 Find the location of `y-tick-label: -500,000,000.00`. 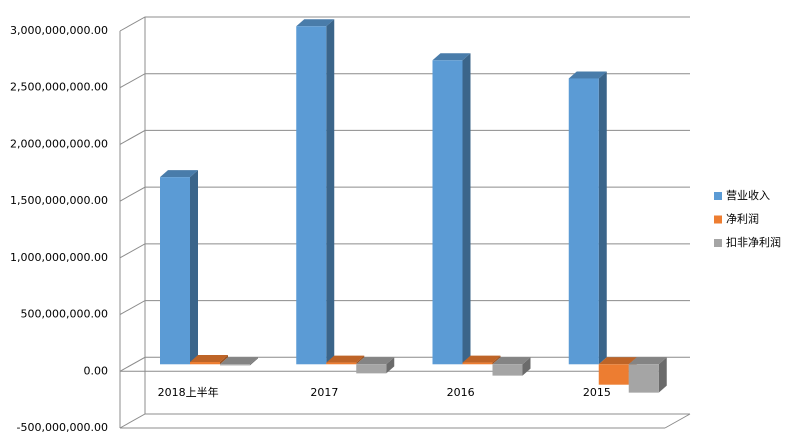

y-tick-label: -500,000,000.00 is located at coordinates (62, 427).